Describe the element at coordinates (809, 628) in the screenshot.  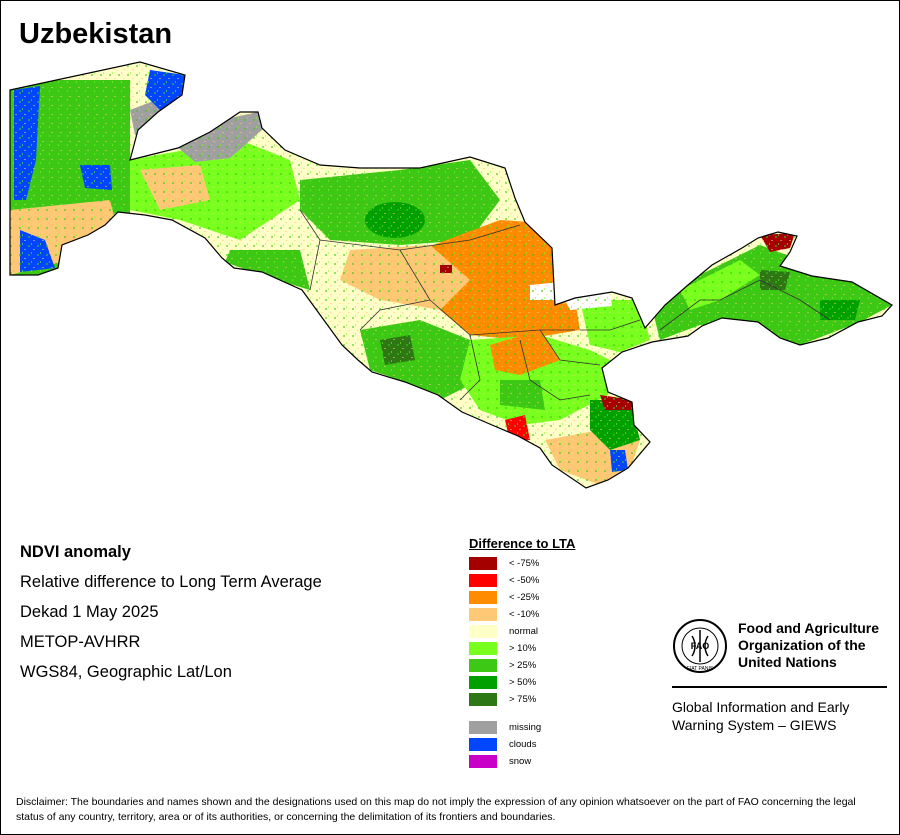
I see `fao-name-line: Food and Agriculture` at that location.